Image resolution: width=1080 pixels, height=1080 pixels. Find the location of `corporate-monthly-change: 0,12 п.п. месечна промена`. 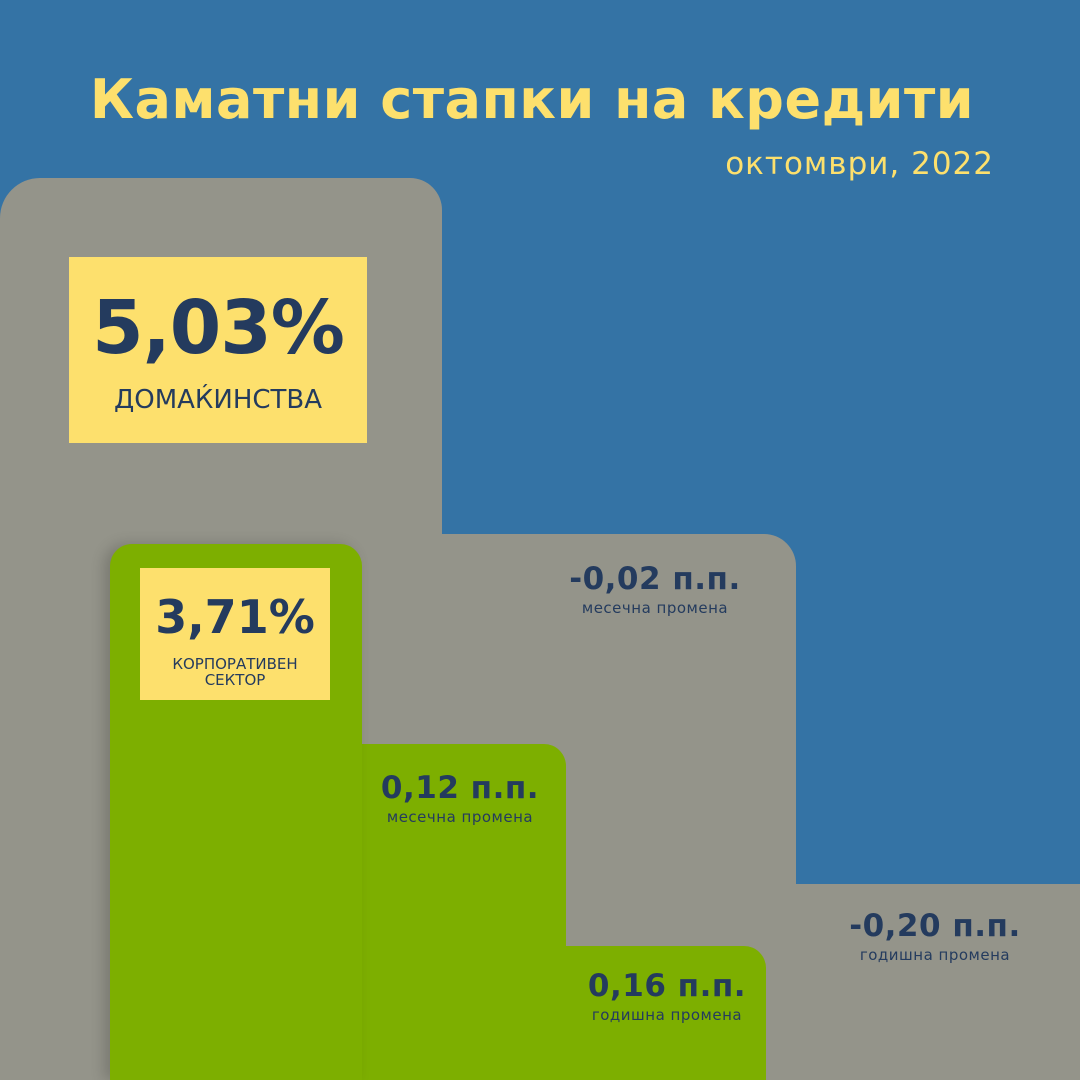

corporate-monthly-change: 0,12 п.п. месечна промена is located at coordinates (460, 798).